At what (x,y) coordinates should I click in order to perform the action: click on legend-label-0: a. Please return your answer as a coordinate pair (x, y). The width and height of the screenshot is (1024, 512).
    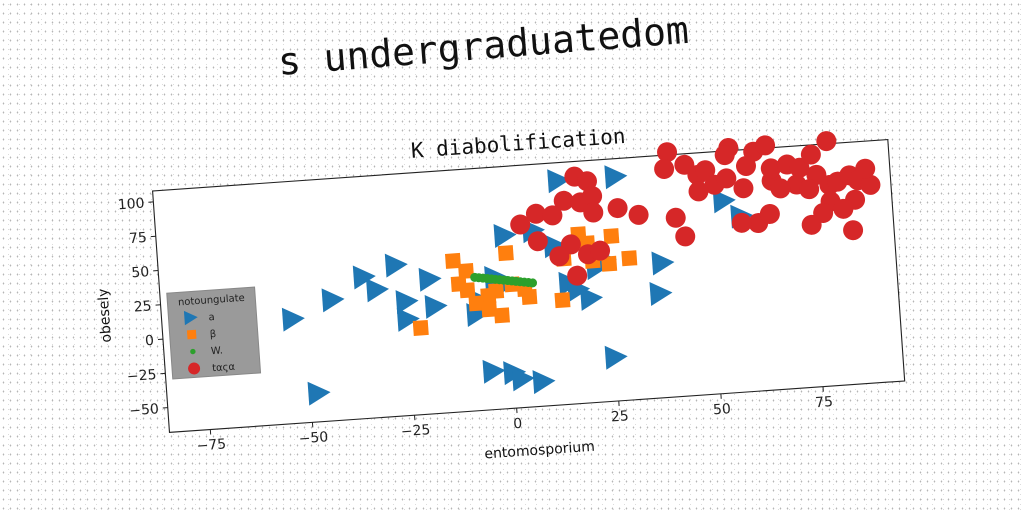
    Looking at the image, I should click on (211, 317).